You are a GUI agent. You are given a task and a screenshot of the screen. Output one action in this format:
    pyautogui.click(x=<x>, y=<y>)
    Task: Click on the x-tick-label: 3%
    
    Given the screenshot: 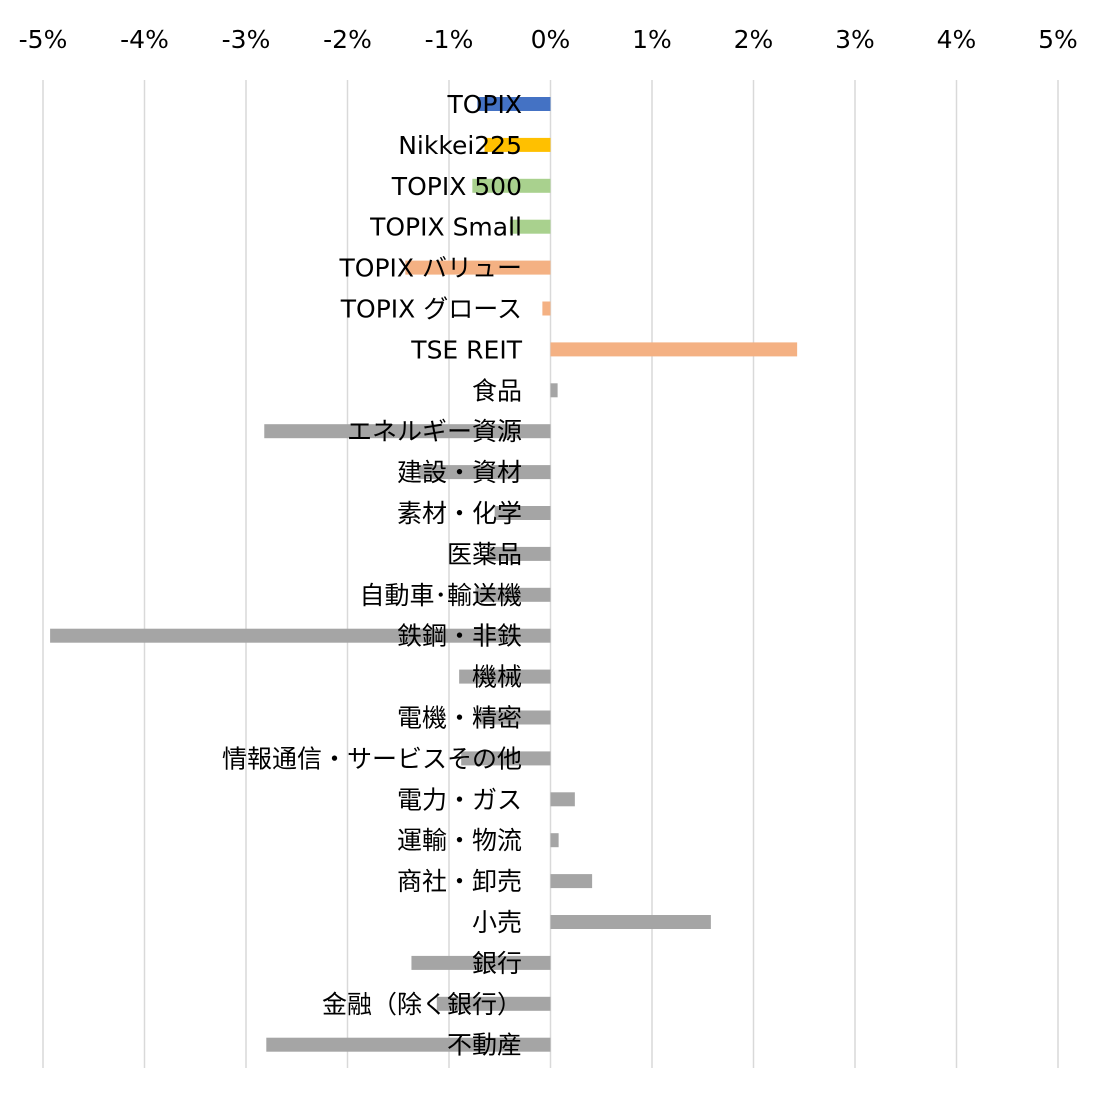 What is the action you would take?
    pyautogui.click(x=855, y=39)
    